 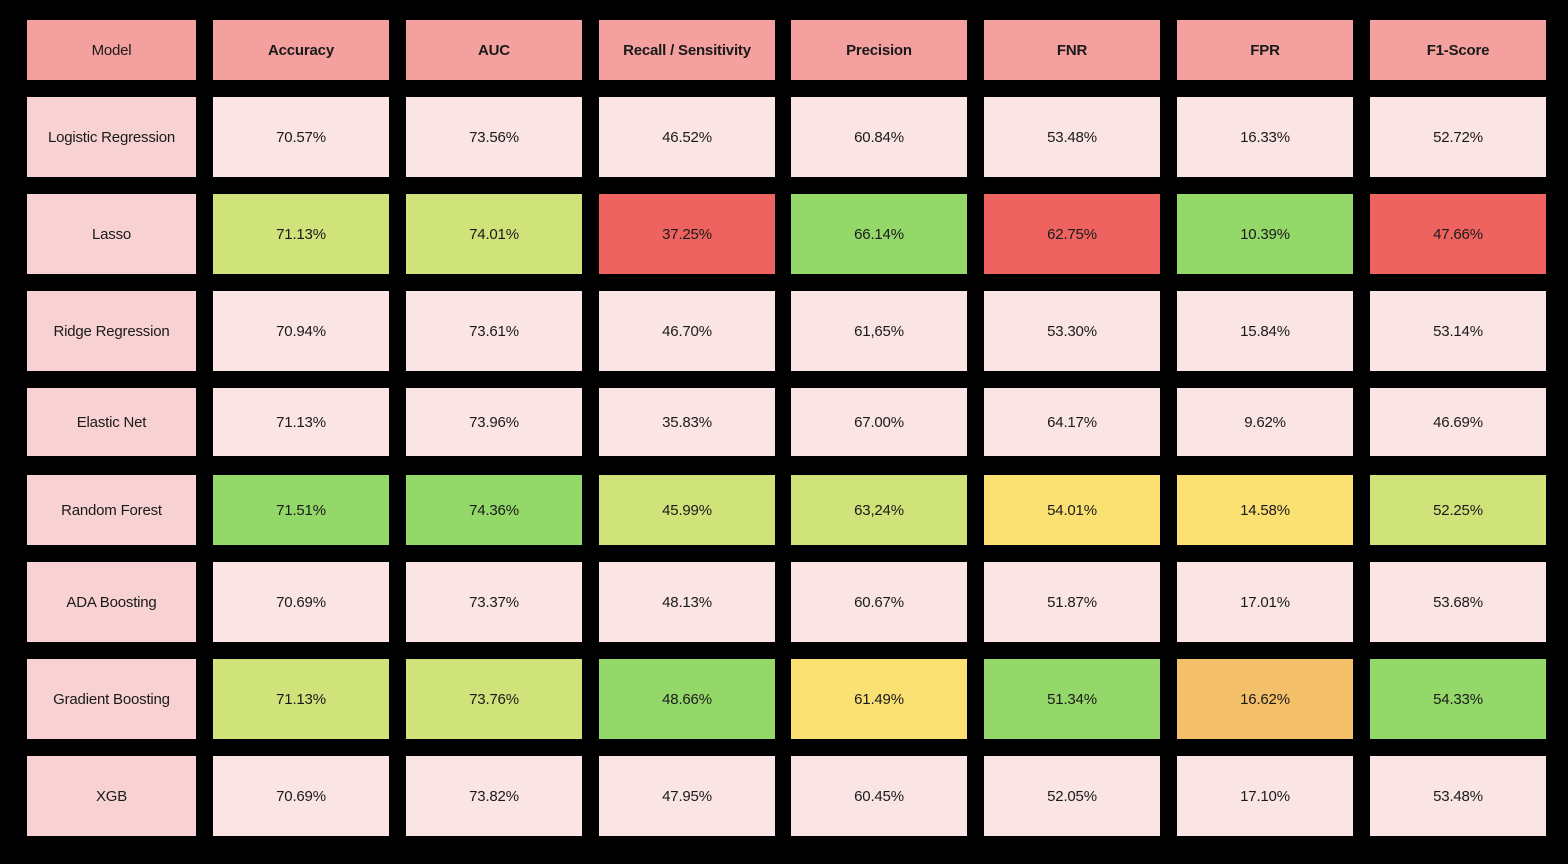 I want to click on metric-cell-precision: 60.84%, so click(x=879, y=137).